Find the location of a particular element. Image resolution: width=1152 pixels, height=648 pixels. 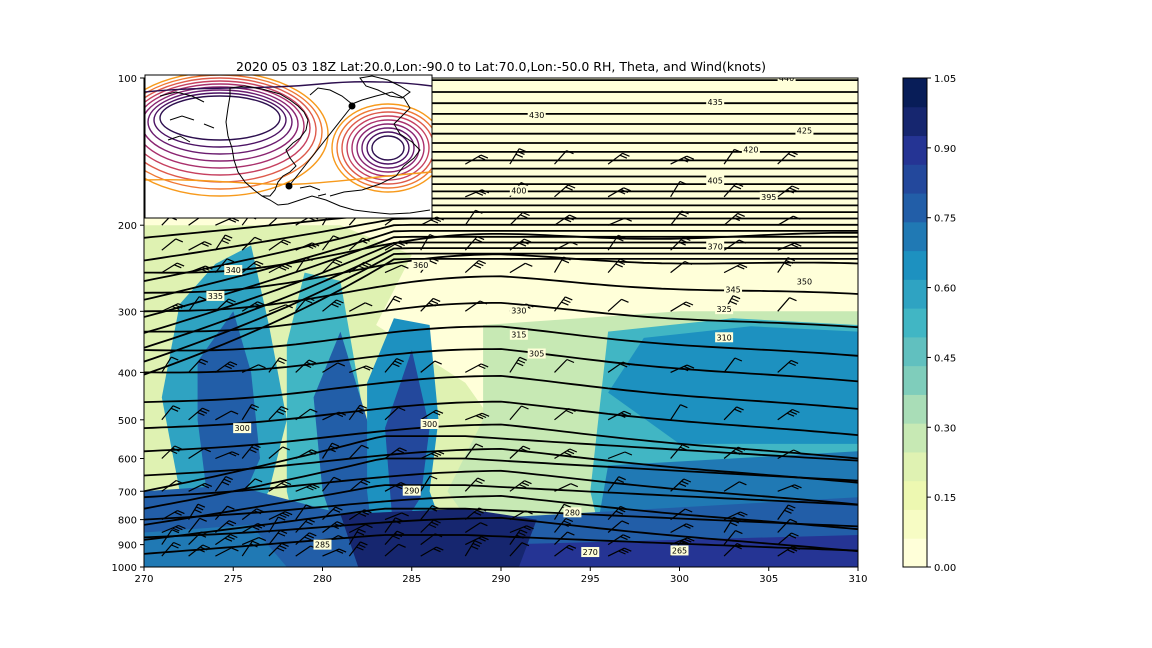

theta-label: 395 is located at coordinates (768, 197).